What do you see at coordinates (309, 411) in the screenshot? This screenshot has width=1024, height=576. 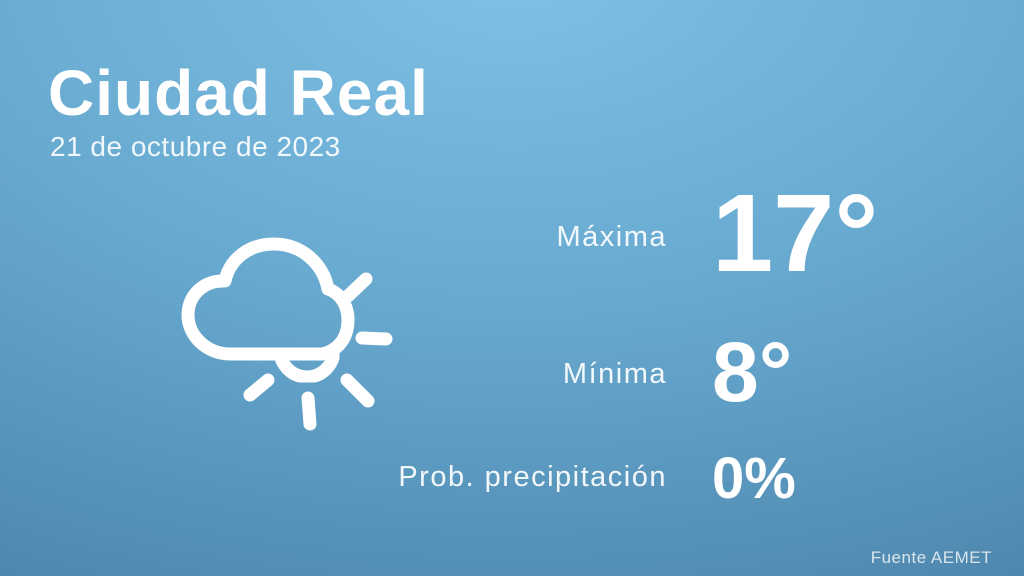 I see `sun-ray-s` at bounding box center [309, 411].